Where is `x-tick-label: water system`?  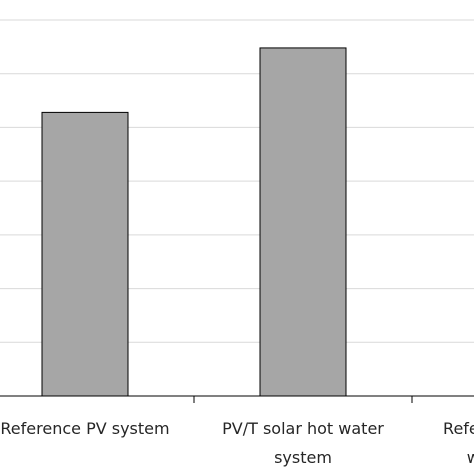 x-tick-label: water system is located at coordinates (470, 457).